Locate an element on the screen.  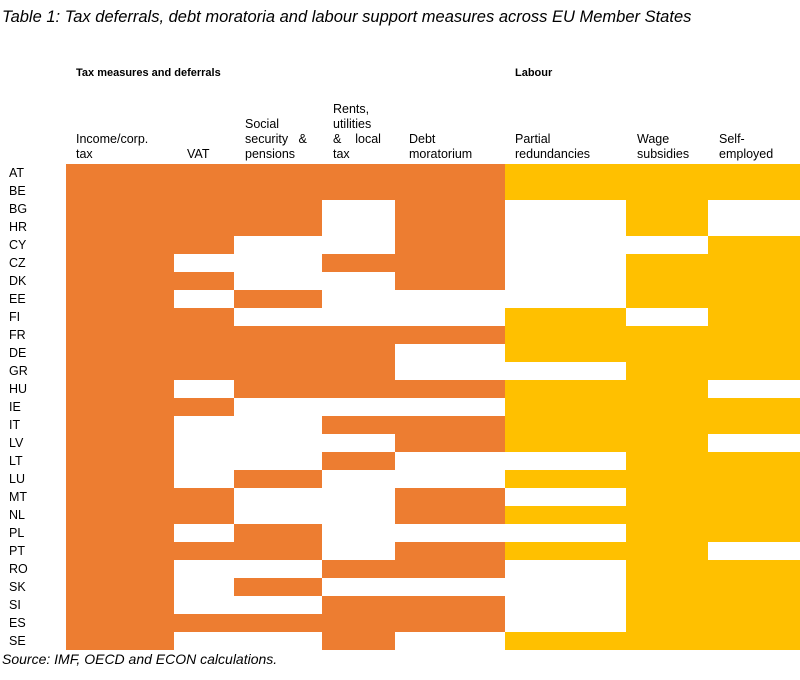
row-label: HU is located at coordinates (18, 389).